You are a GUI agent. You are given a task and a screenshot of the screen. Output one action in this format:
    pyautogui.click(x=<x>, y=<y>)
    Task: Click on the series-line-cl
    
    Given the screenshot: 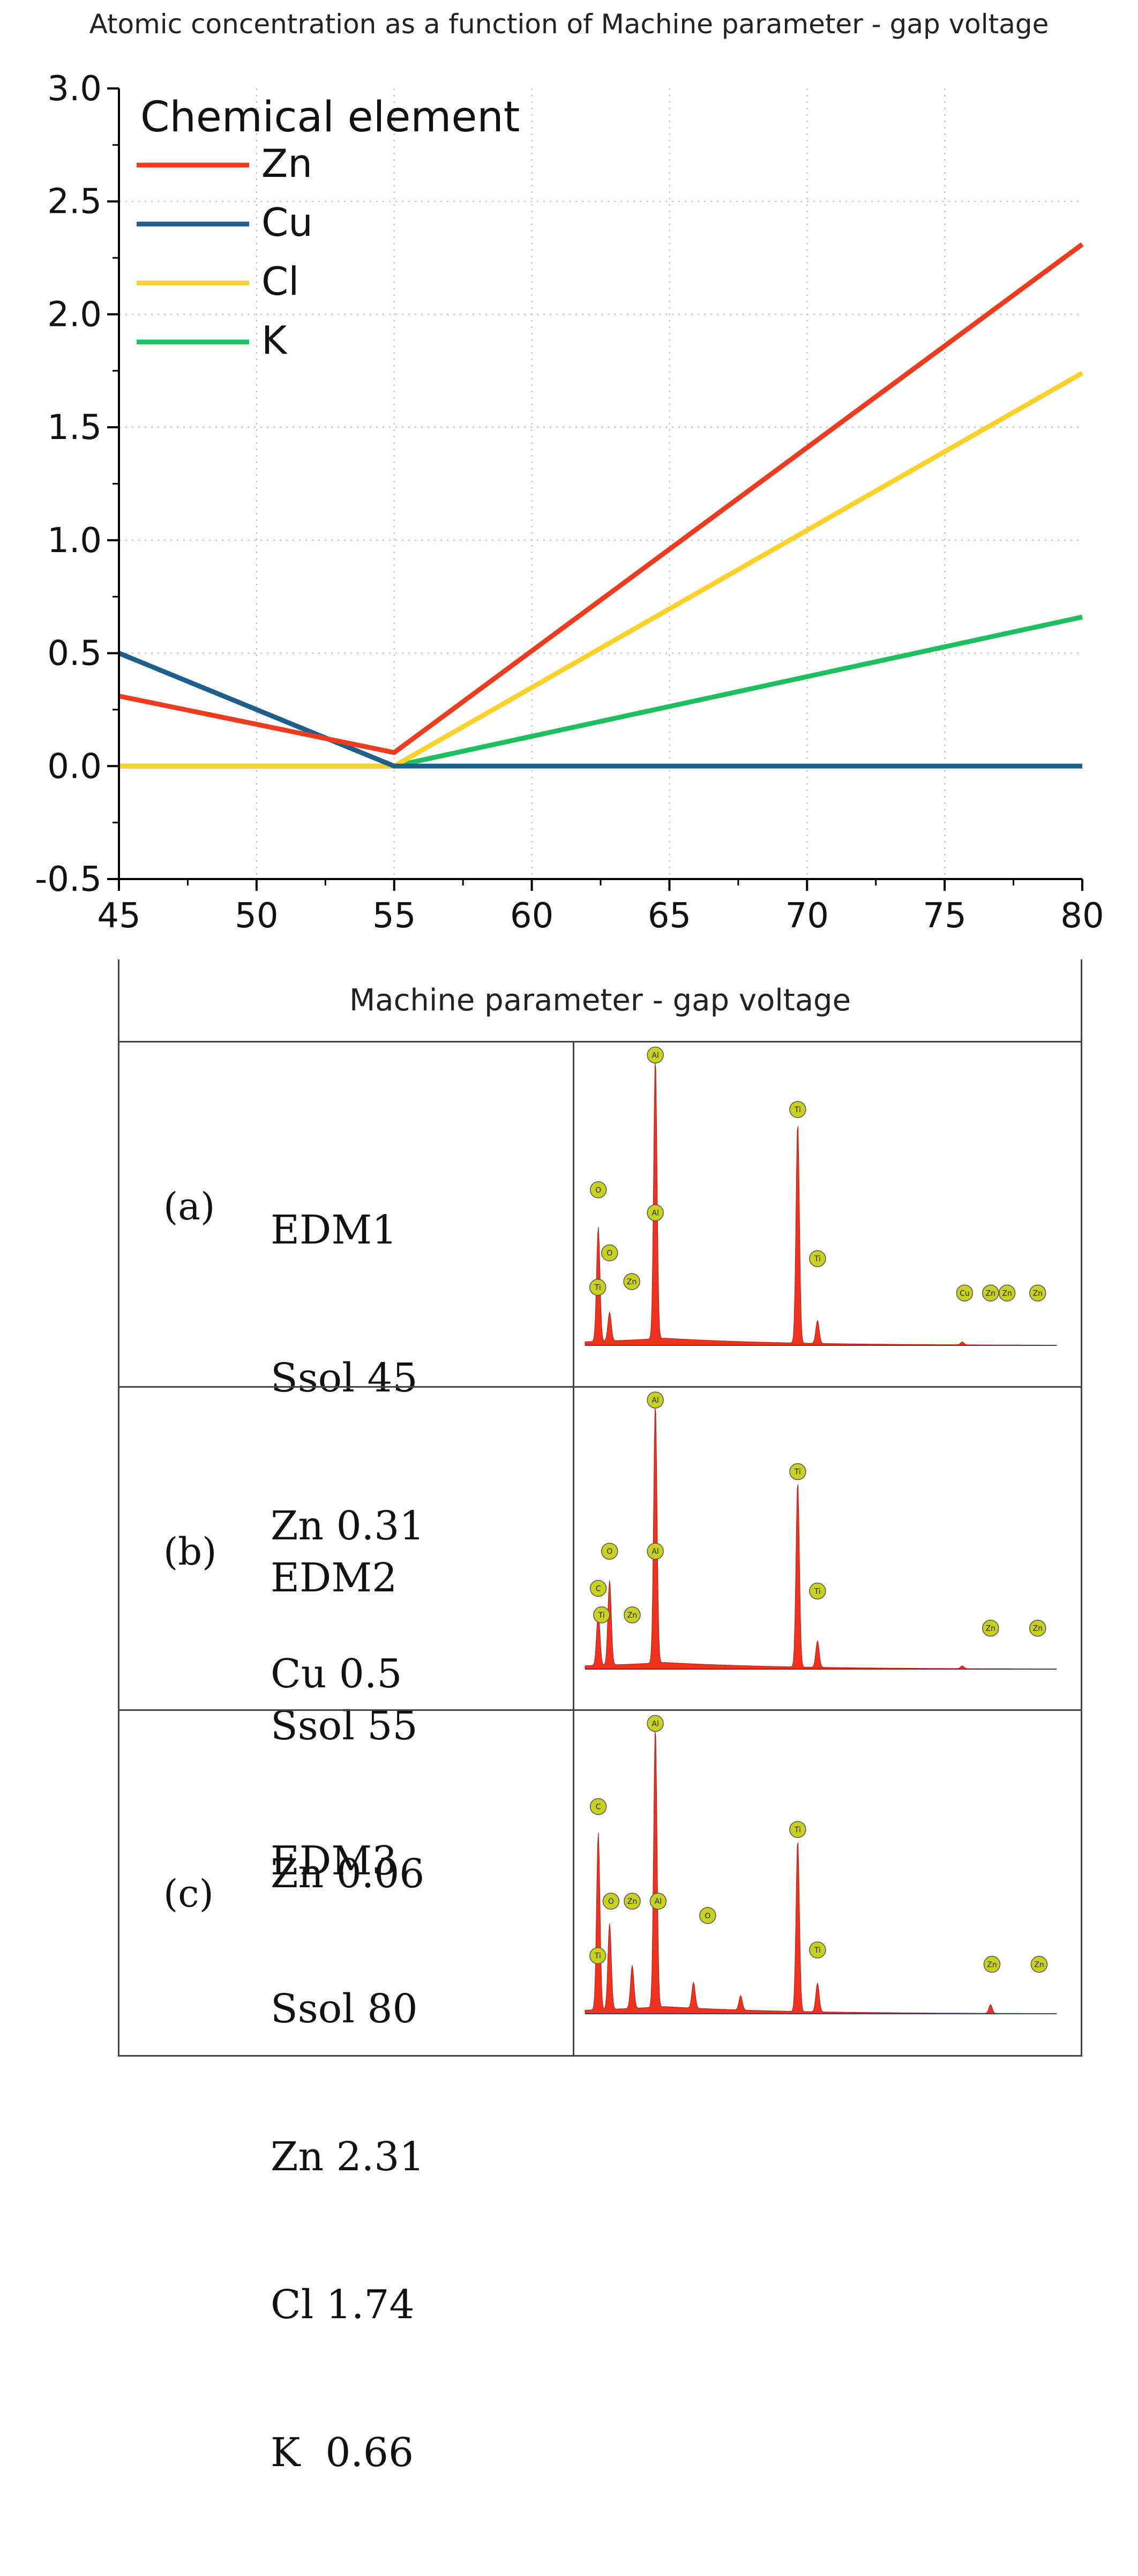 What is the action you would take?
    pyautogui.click(x=602, y=570)
    